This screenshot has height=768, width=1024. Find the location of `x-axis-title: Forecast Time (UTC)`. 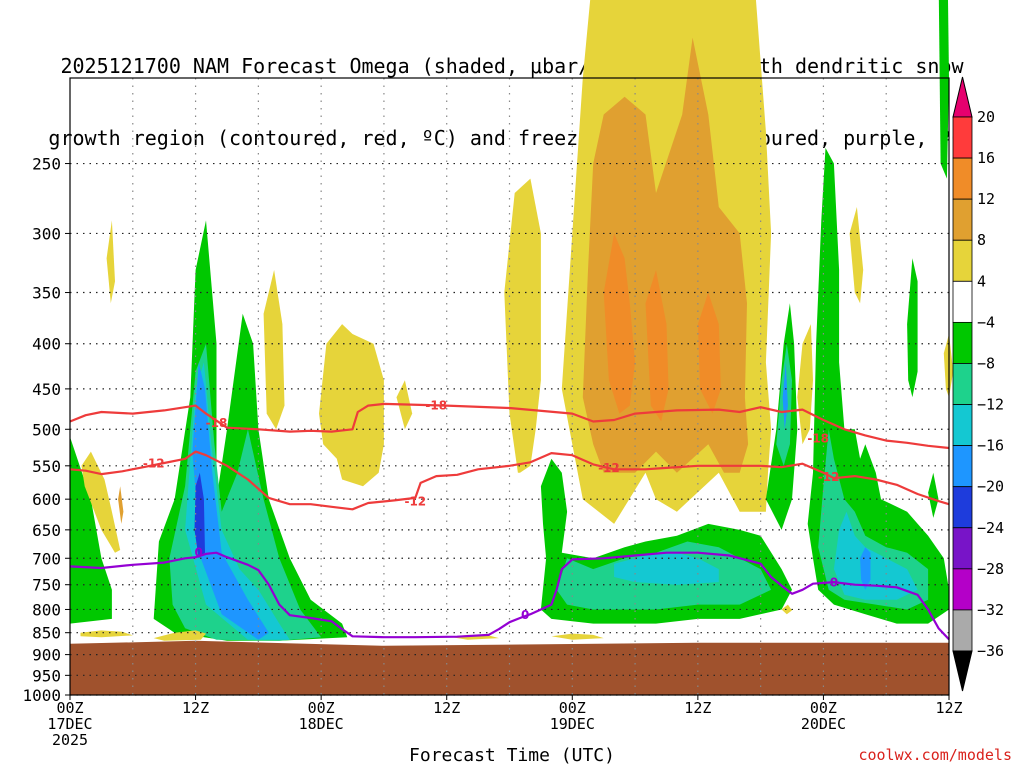

x-axis-title: Forecast Time (UTC) is located at coordinates (512, 755).